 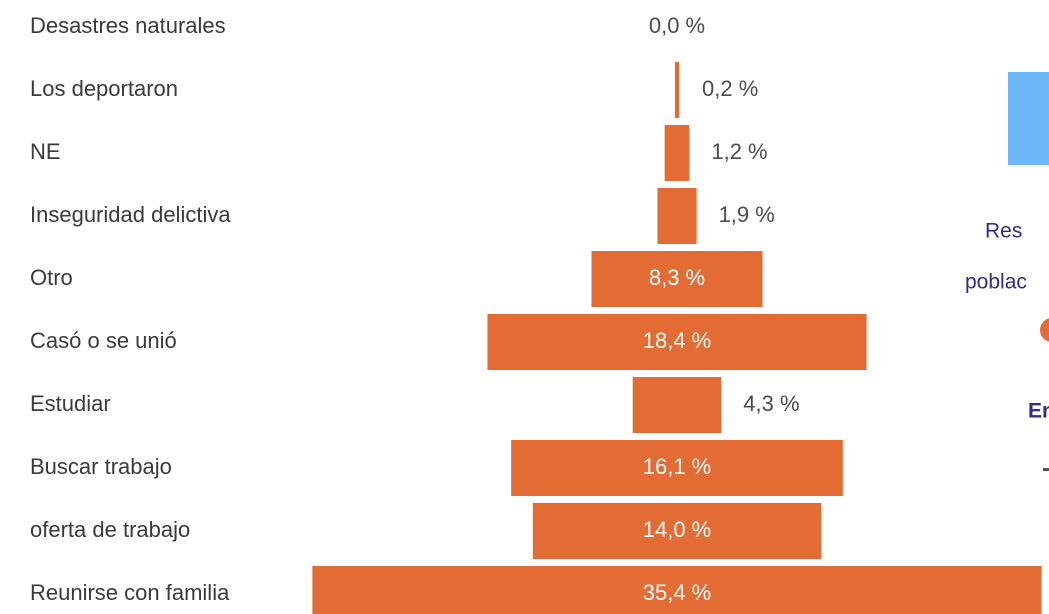 I want to click on side-panel-dash, so click(x=1046, y=469).